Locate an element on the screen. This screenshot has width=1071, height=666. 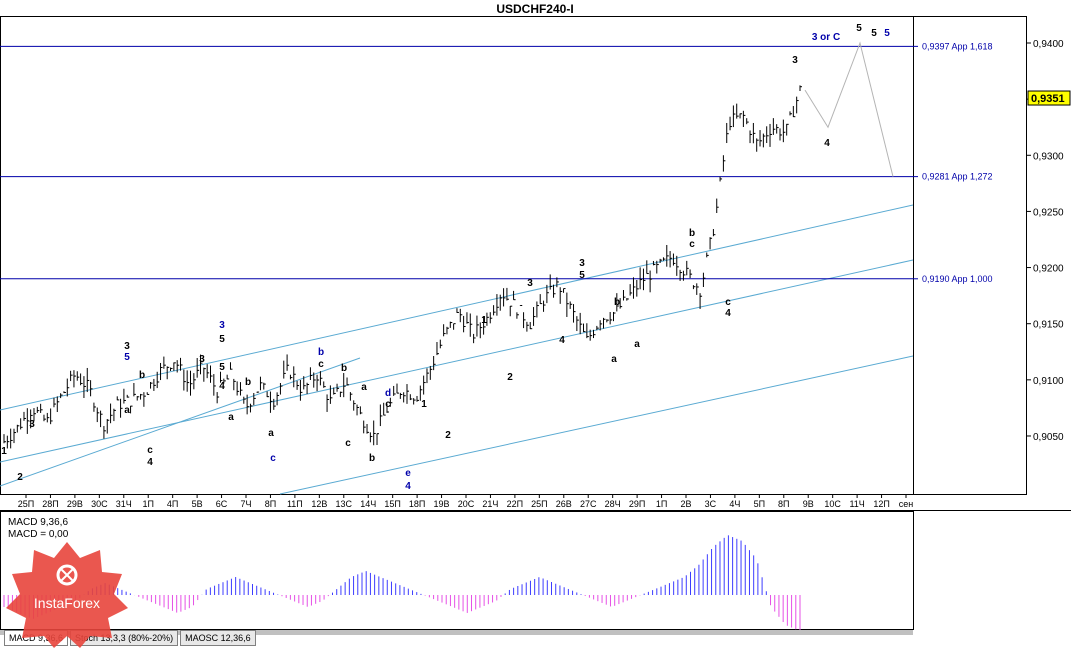
x-tick-label: 26В is located at coordinates (564, 504).